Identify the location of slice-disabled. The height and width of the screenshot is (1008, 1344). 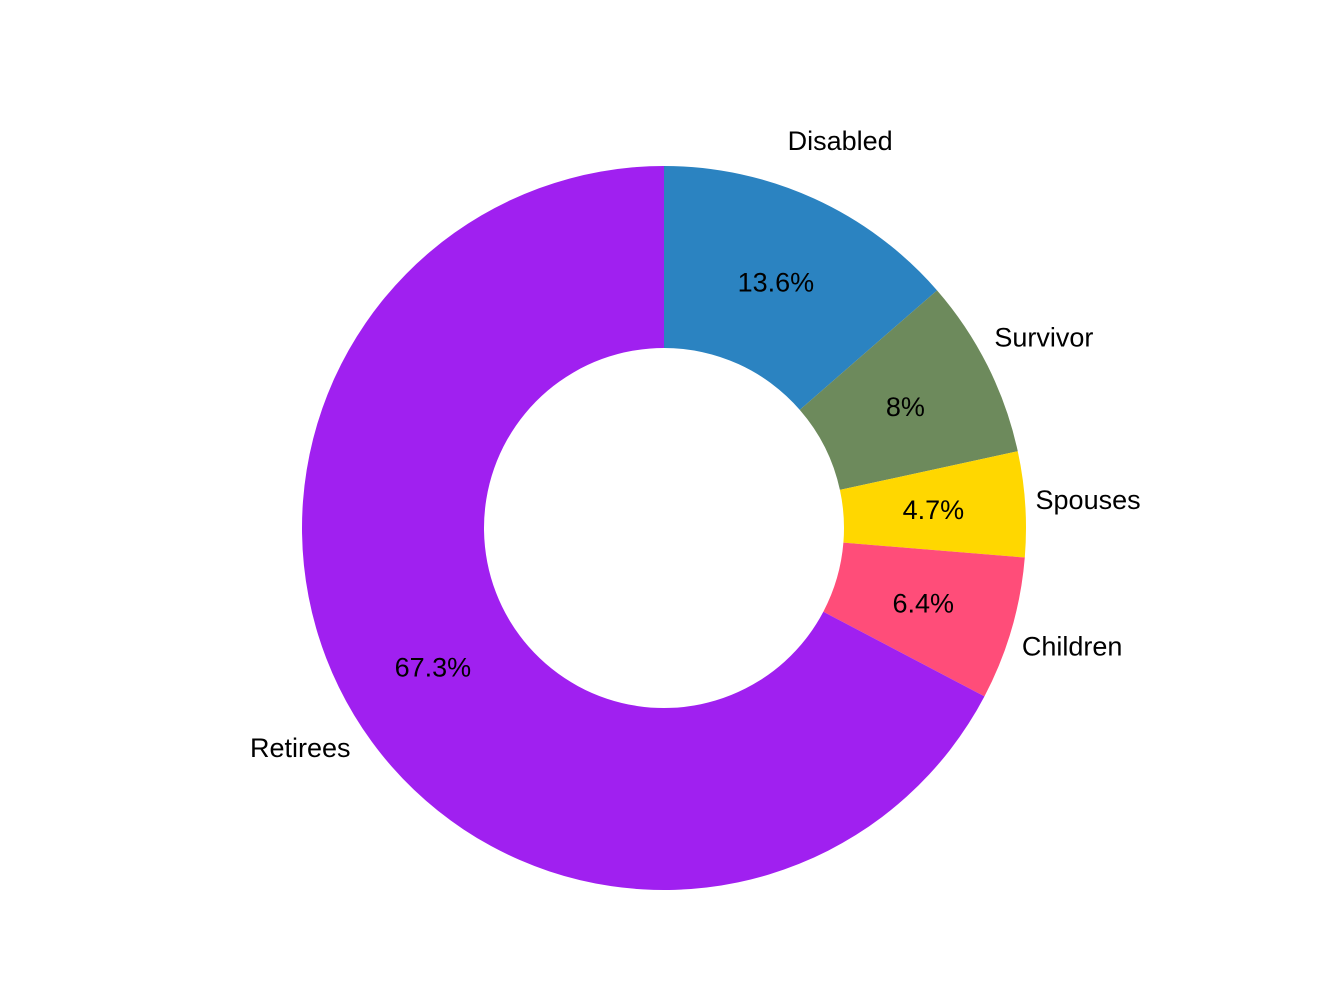
(801, 288).